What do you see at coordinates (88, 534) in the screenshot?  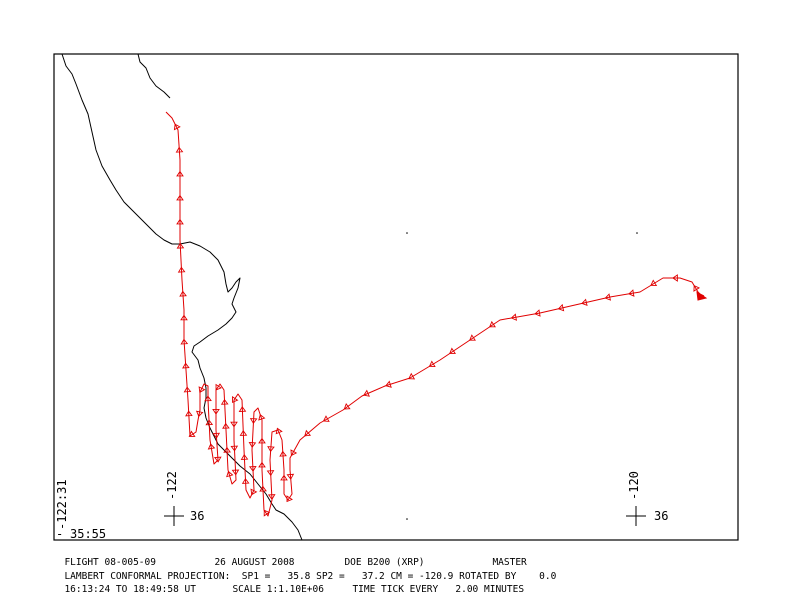 I see `corner-lat-label: 35:55` at bounding box center [88, 534].